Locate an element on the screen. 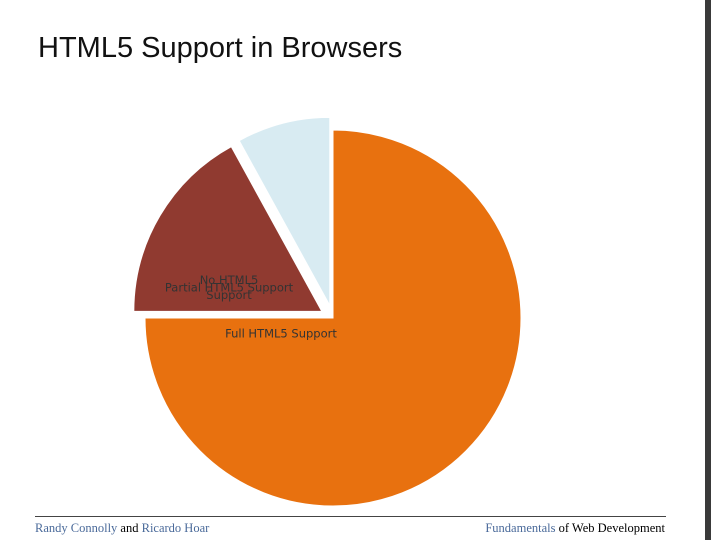 The image size is (720, 540). slice-label: Partial HTML5 Support is located at coordinates (229, 287).